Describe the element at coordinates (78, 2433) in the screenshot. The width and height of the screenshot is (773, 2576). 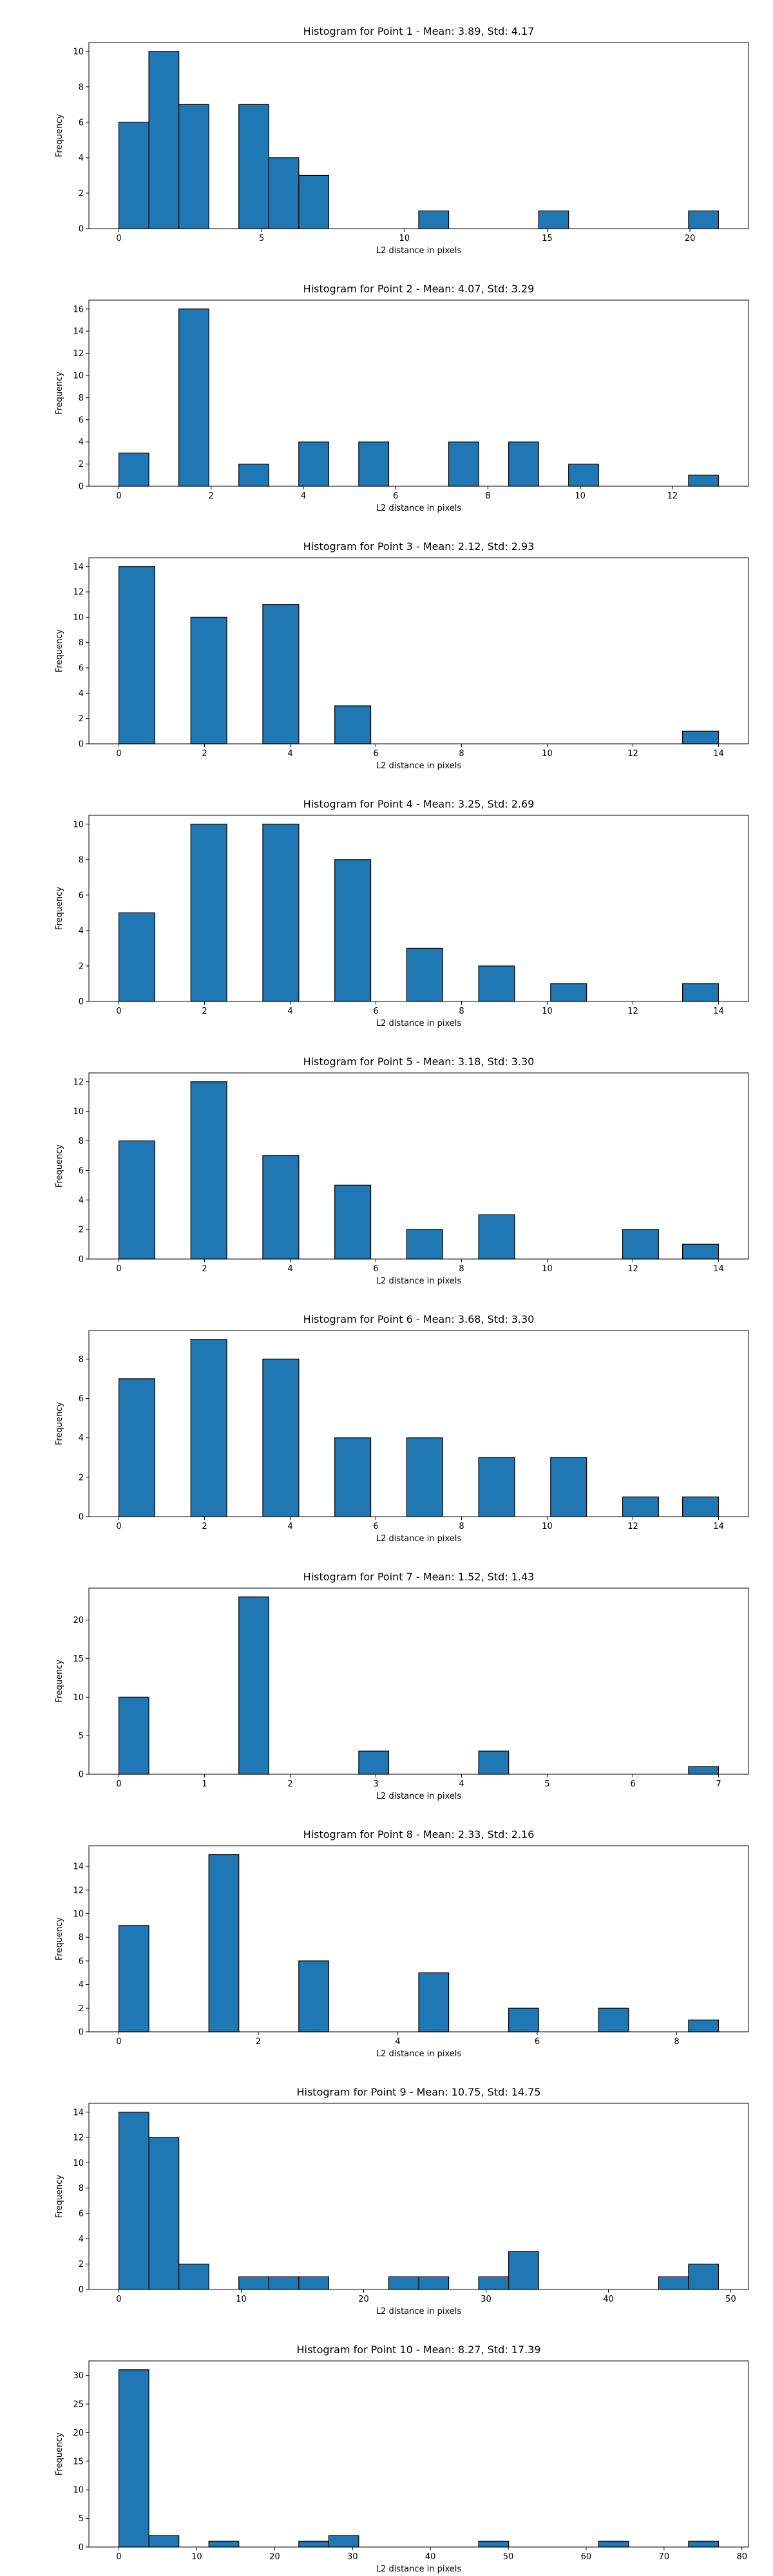
I see `y-tick-label: 20` at that location.